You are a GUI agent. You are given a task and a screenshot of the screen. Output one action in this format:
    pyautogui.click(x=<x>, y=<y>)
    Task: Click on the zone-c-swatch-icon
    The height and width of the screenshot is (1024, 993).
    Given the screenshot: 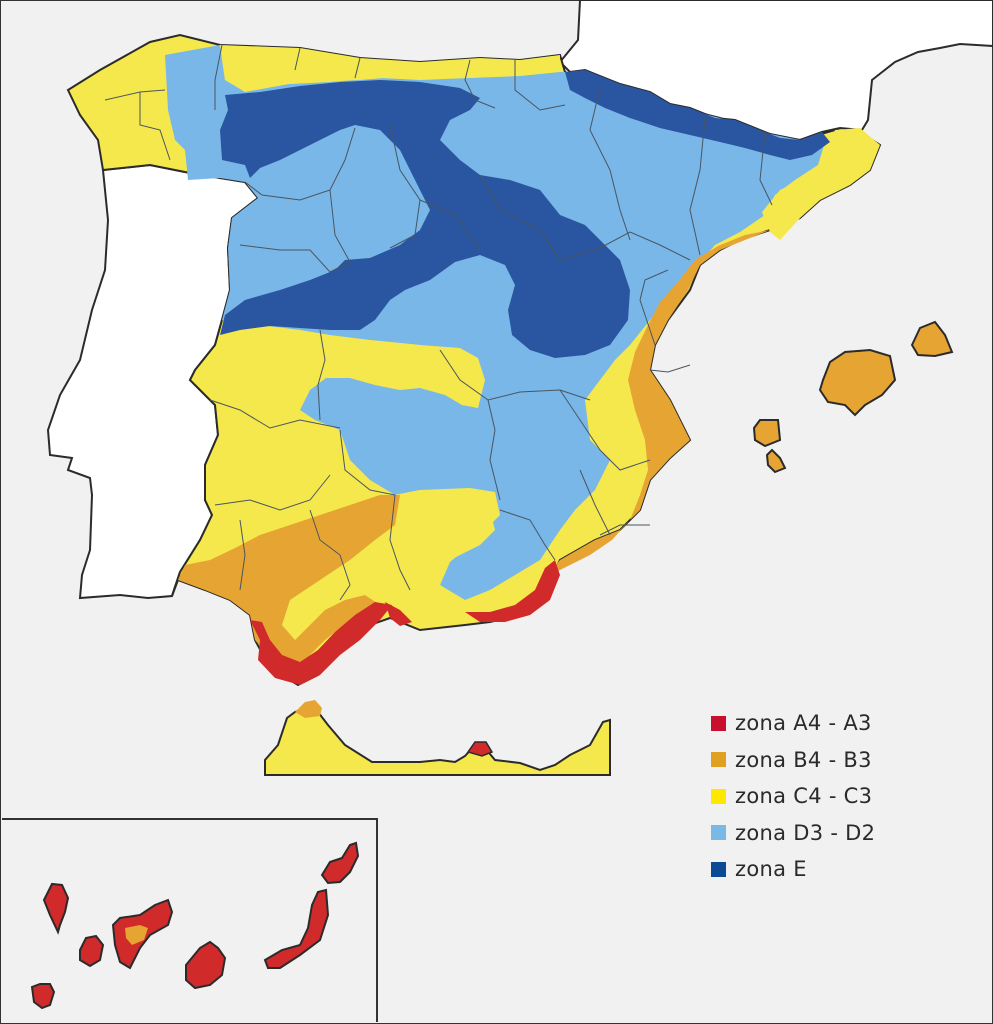 What is the action you would take?
    pyautogui.click(x=718, y=796)
    